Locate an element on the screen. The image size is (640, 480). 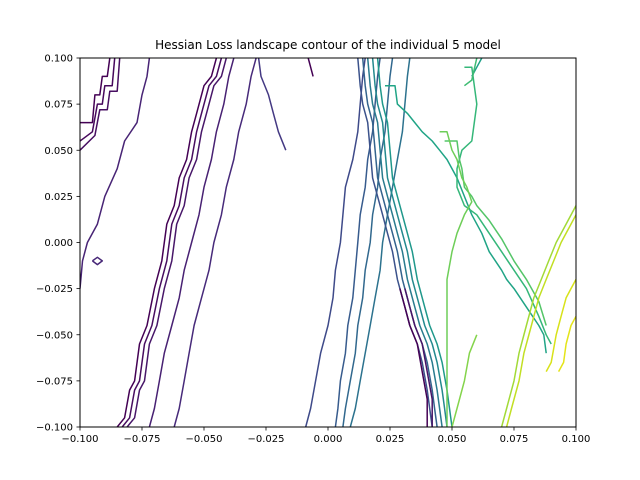
x-tick-label: −0.075 is located at coordinates (141, 439).